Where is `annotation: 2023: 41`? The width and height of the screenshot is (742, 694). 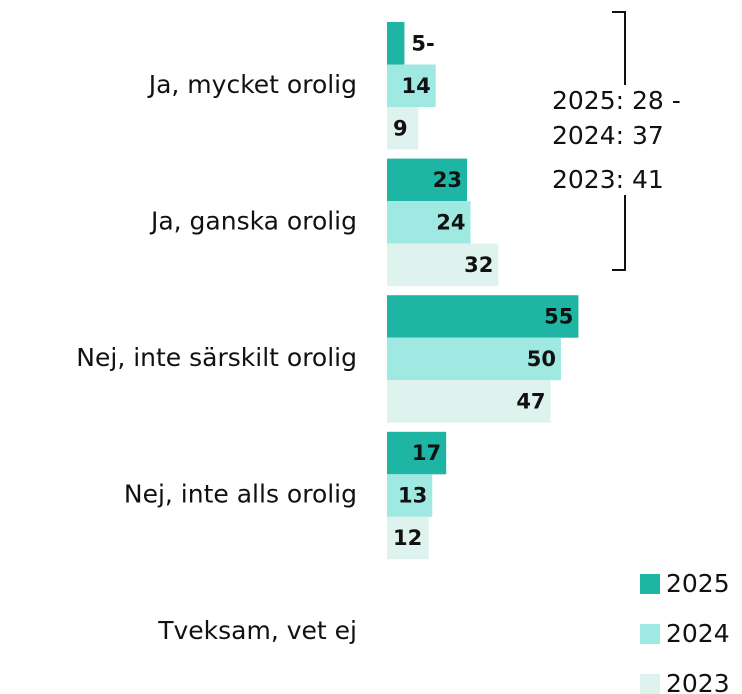
annotation: 2023: 41 is located at coordinates (608, 179).